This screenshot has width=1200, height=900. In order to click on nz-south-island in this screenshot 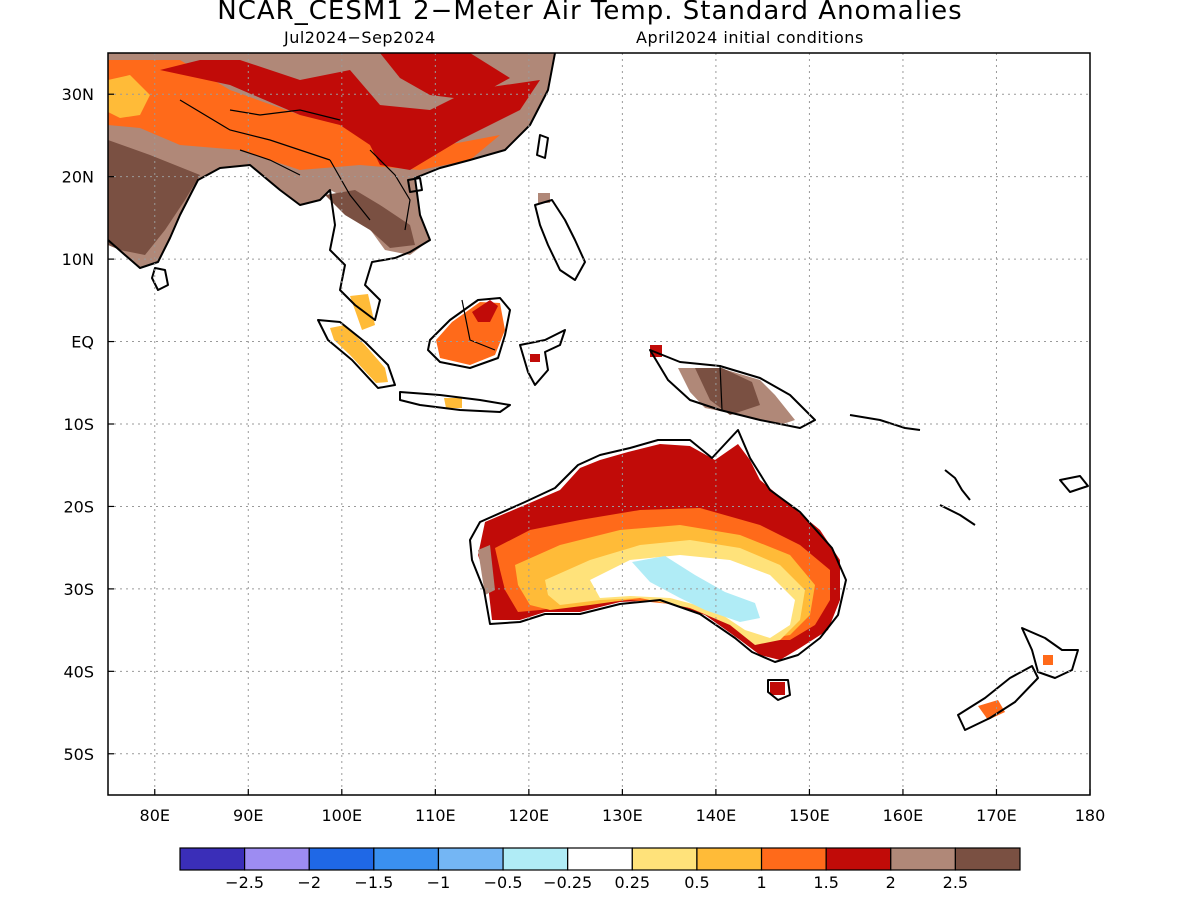, I will do `click(997, 697)`.